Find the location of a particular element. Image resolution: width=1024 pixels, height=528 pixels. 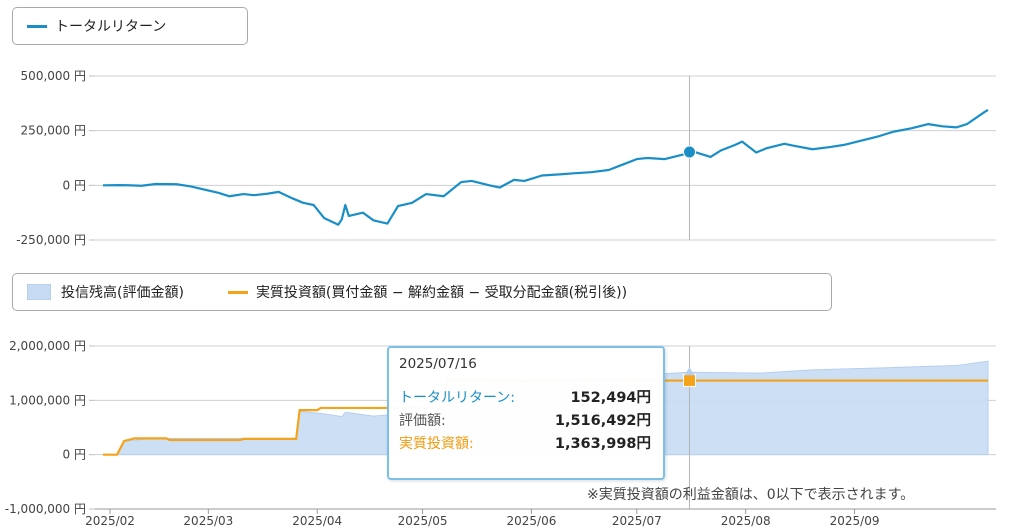

tooltip-label-valuation: 評価額: is located at coordinates (422, 421).